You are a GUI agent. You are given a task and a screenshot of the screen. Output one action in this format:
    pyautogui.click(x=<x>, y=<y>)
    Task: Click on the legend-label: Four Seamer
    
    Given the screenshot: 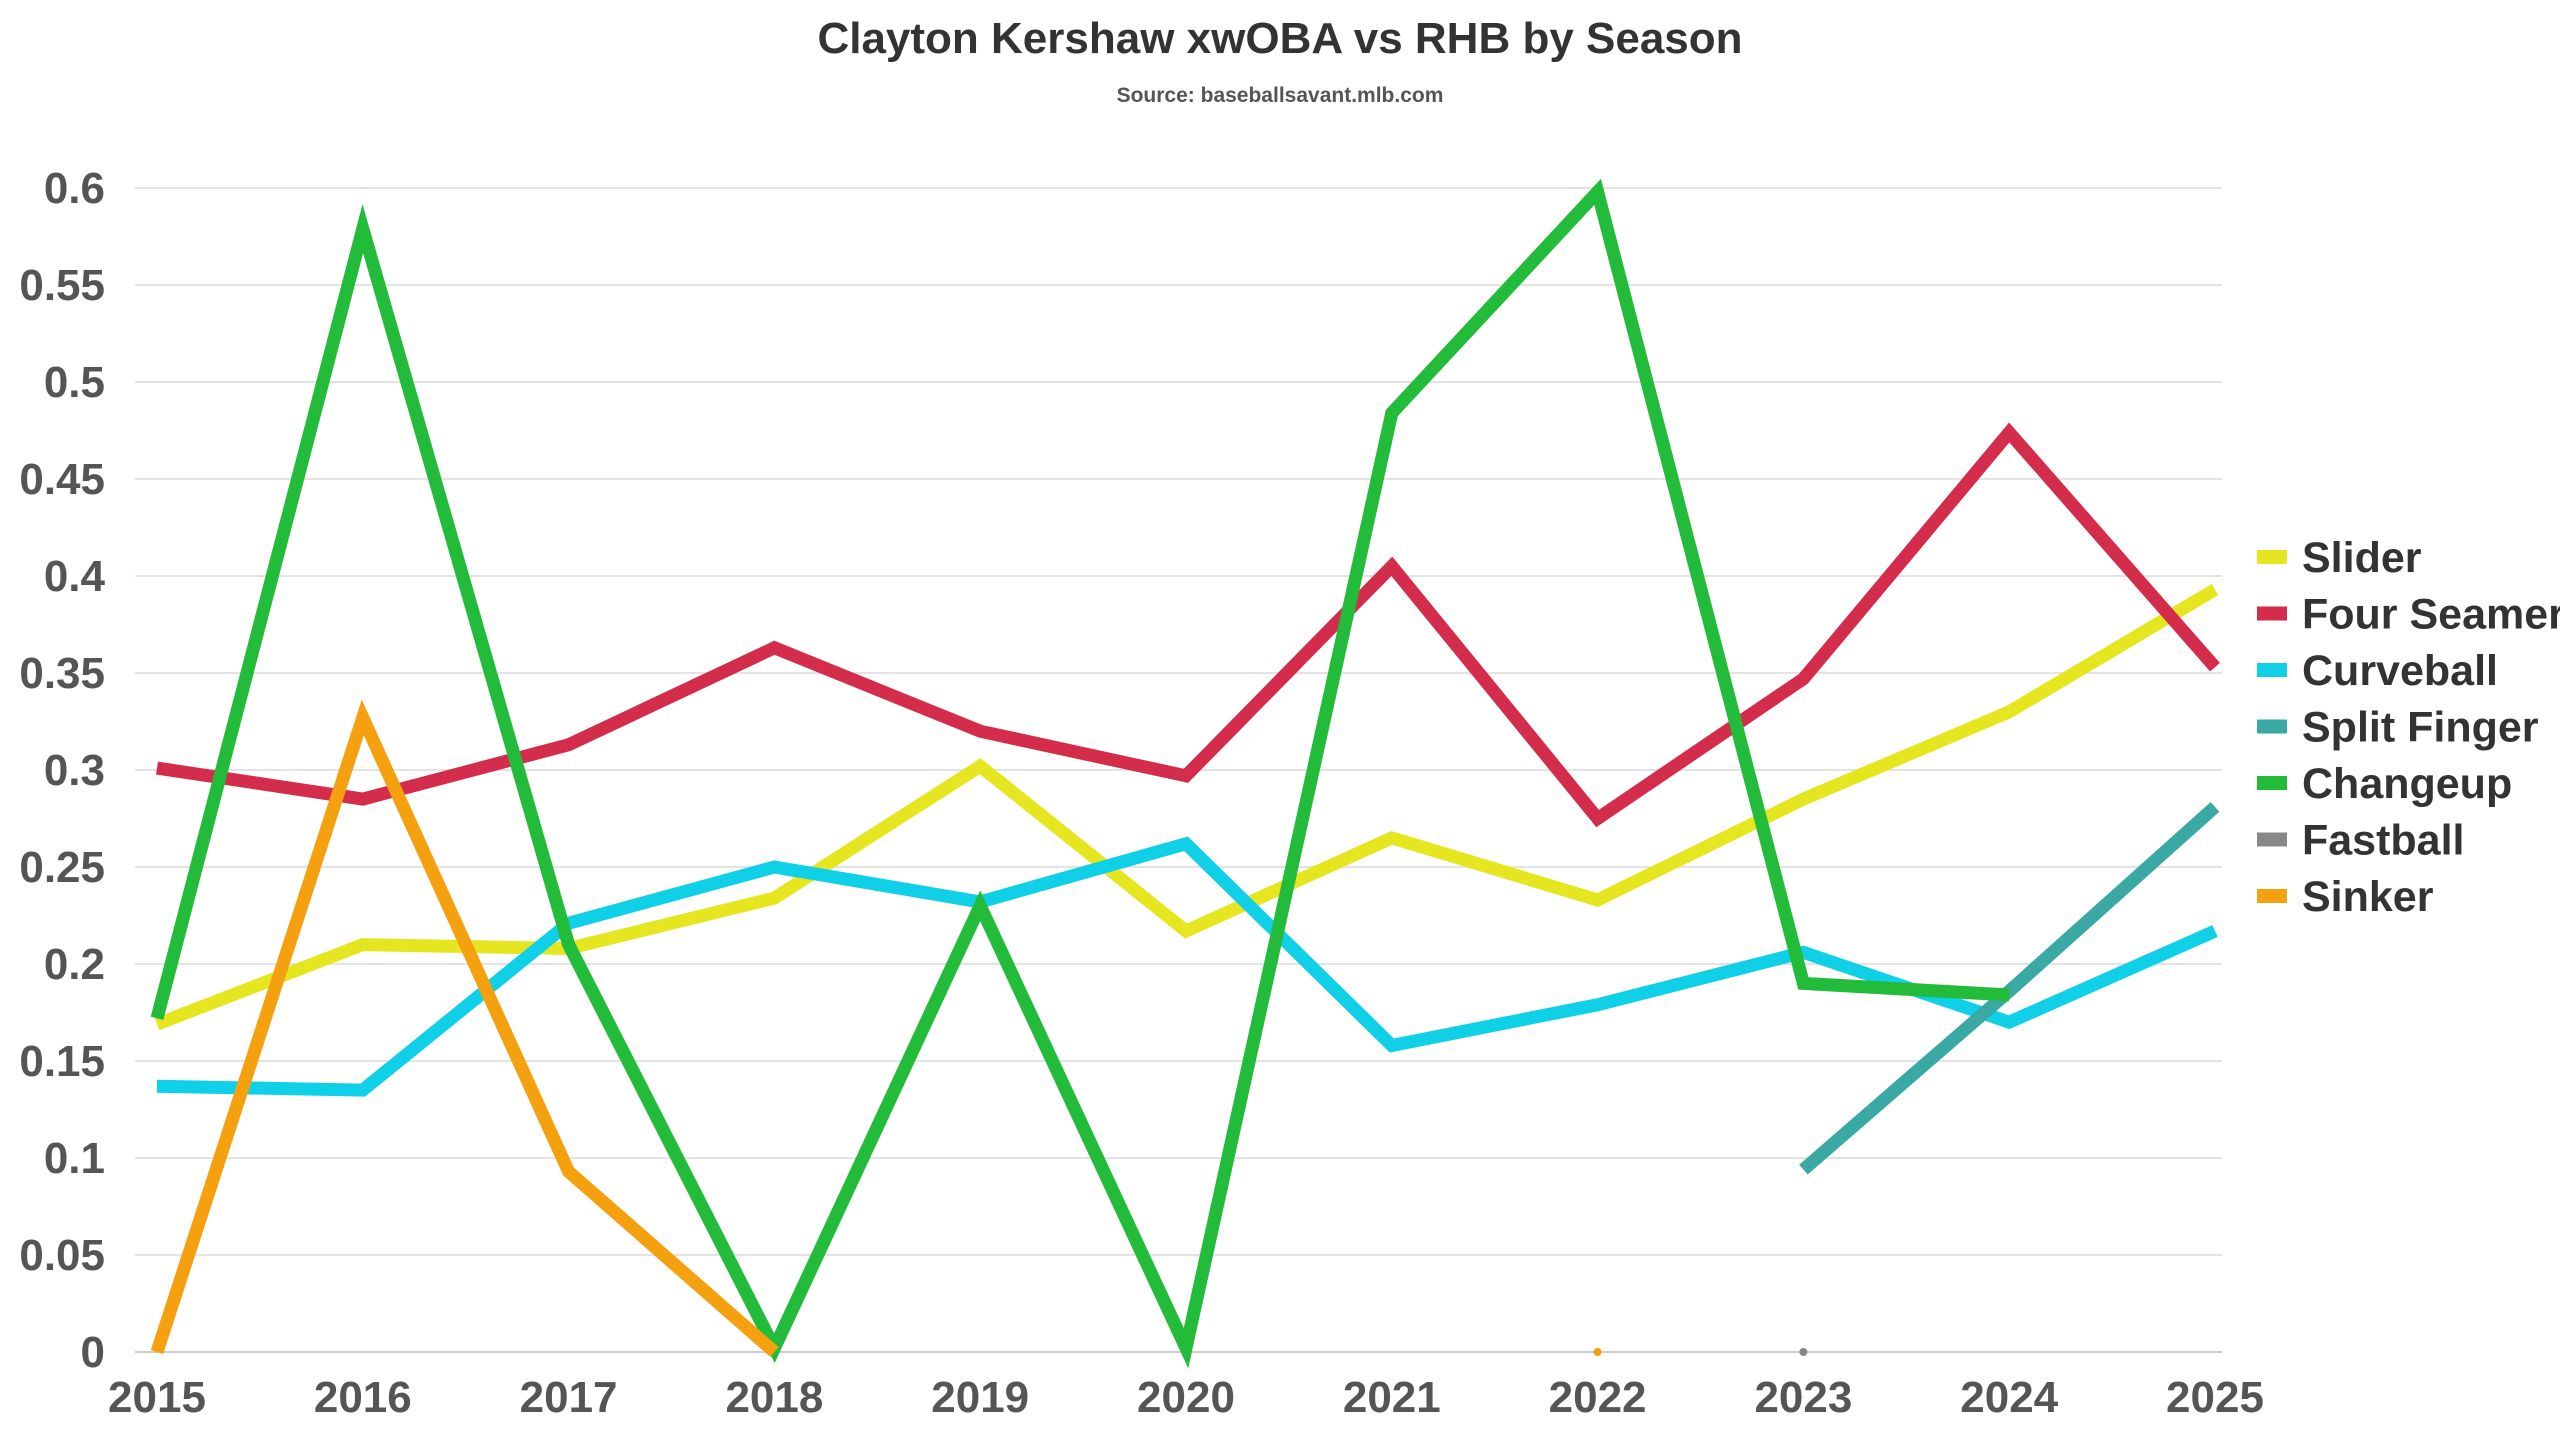 What is the action you would take?
    pyautogui.click(x=2431, y=615)
    